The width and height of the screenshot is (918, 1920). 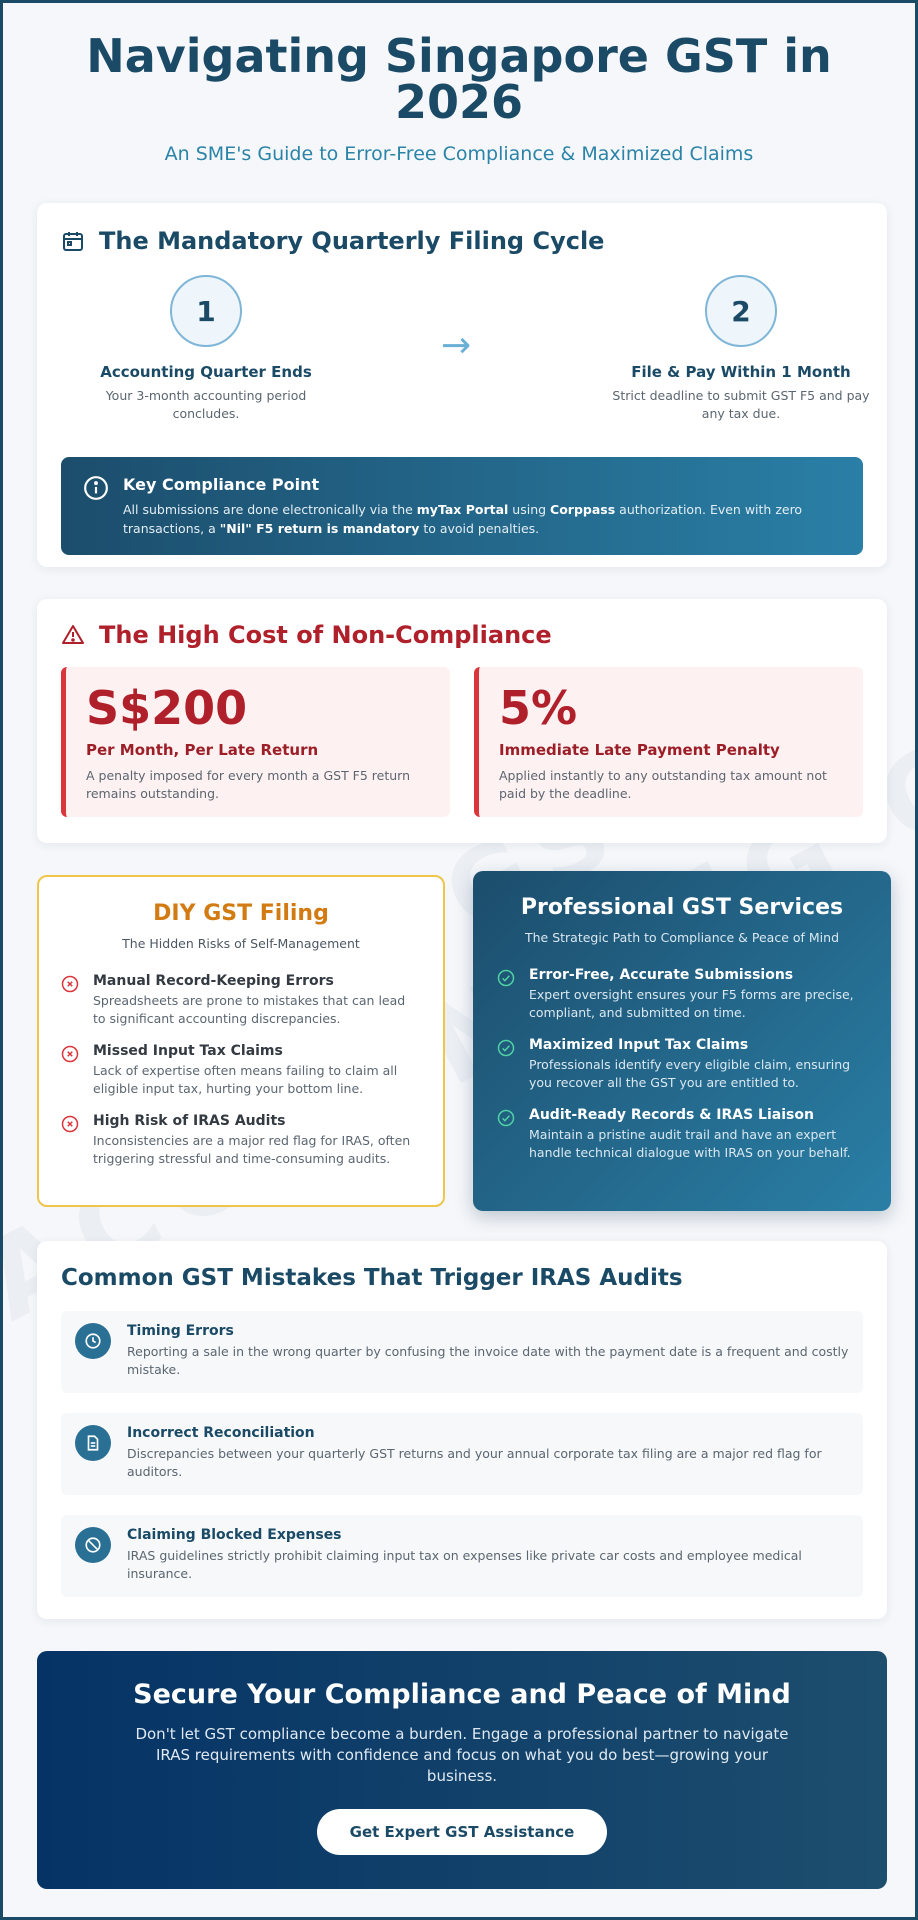 What do you see at coordinates (93, 1443) in the screenshot?
I see `document-icon` at bounding box center [93, 1443].